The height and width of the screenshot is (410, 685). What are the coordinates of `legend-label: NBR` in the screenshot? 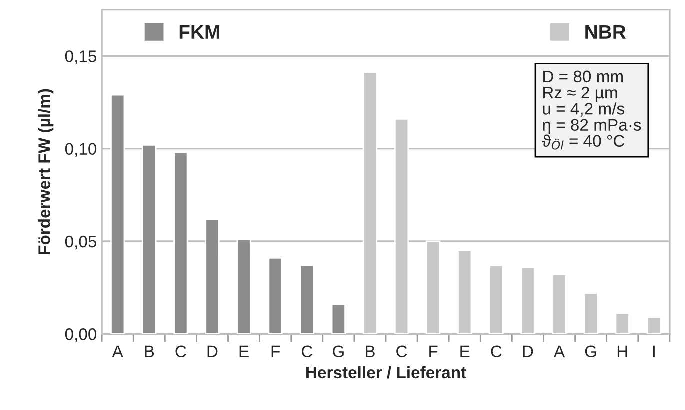 It's located at (606, 32).